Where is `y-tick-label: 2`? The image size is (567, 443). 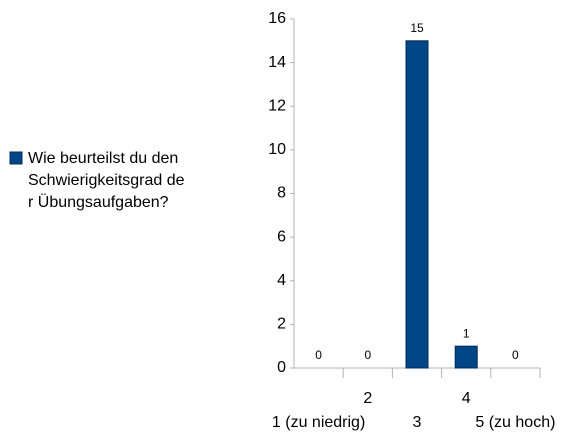
y-tick-label: 2 is located at coordinates (281, 324).